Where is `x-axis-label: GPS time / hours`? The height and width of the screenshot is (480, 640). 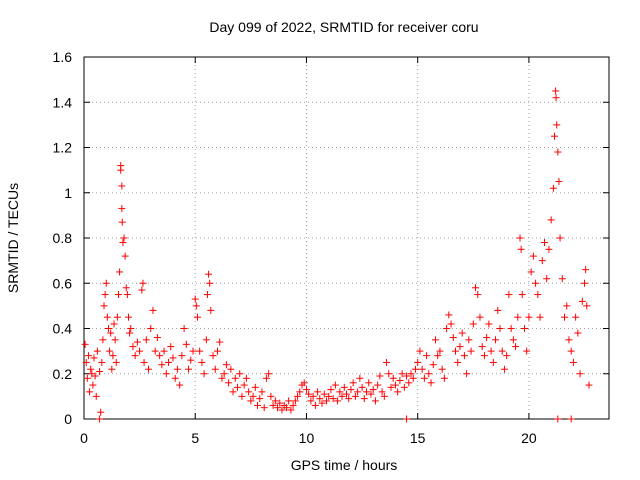 x-axis-label: GPS time / hours is located at coordinates (344, 465).